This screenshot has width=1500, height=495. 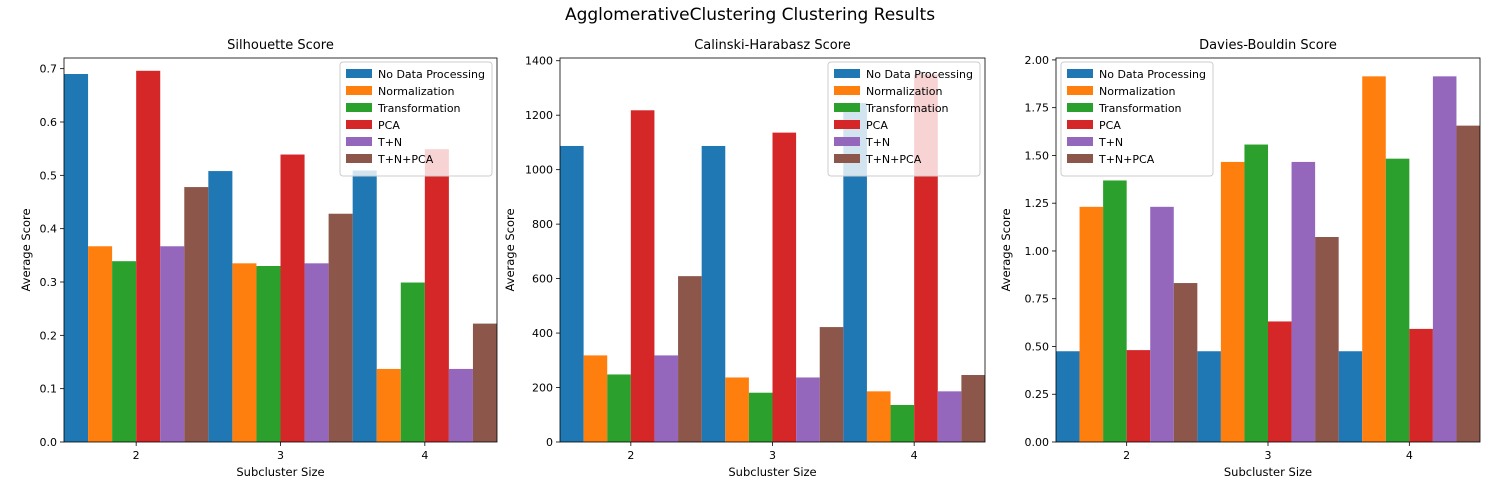 I want to click on legend-label-2-2: Transformation, so click(x=1140, y=108).